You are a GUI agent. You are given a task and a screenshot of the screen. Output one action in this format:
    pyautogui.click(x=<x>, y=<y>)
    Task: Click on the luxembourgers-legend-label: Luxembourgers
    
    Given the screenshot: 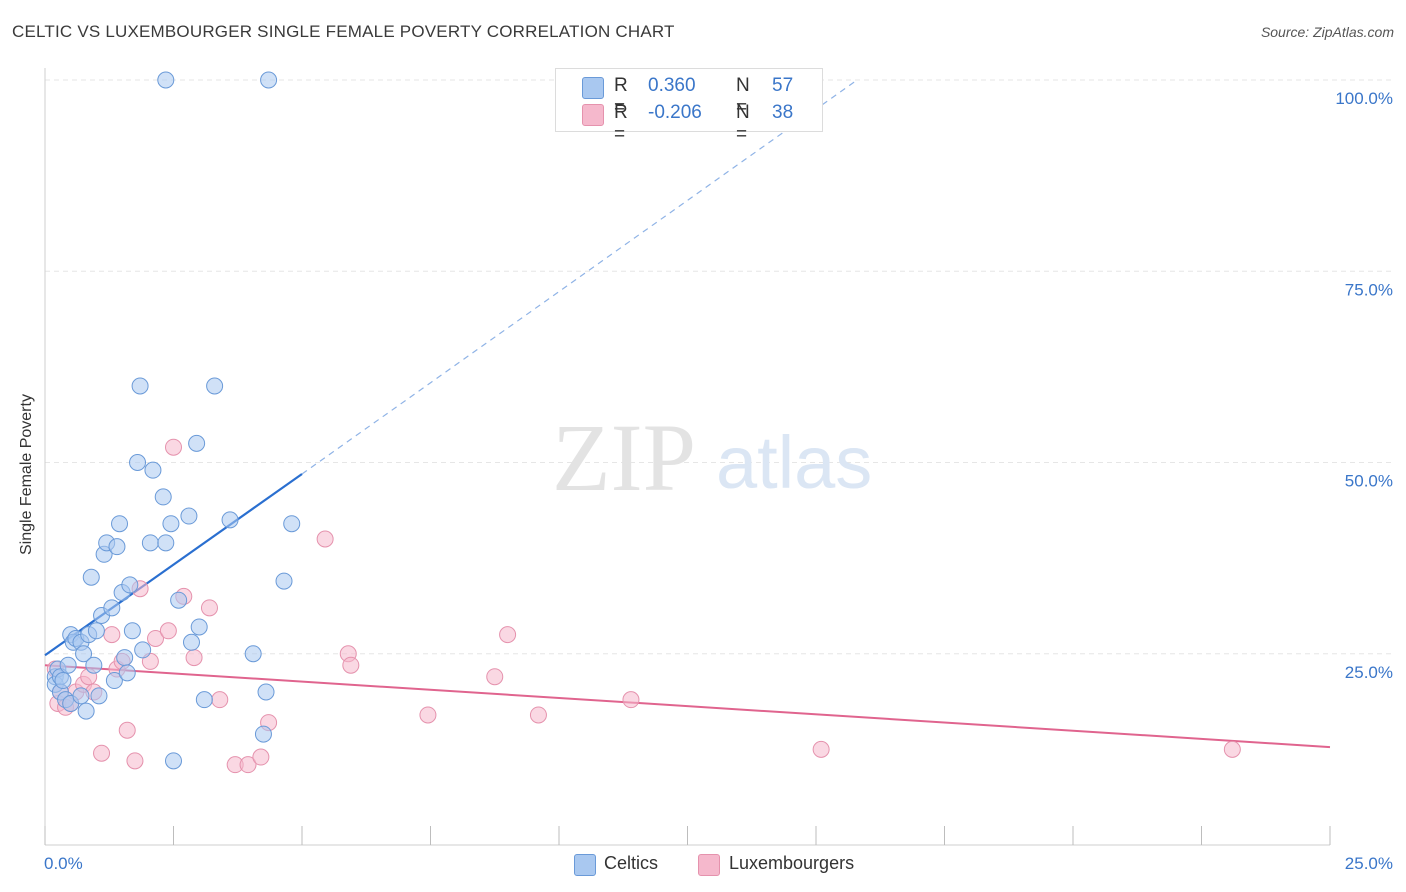 What is the action you would take?
    pyautogui.click(x=792, y=863)
    